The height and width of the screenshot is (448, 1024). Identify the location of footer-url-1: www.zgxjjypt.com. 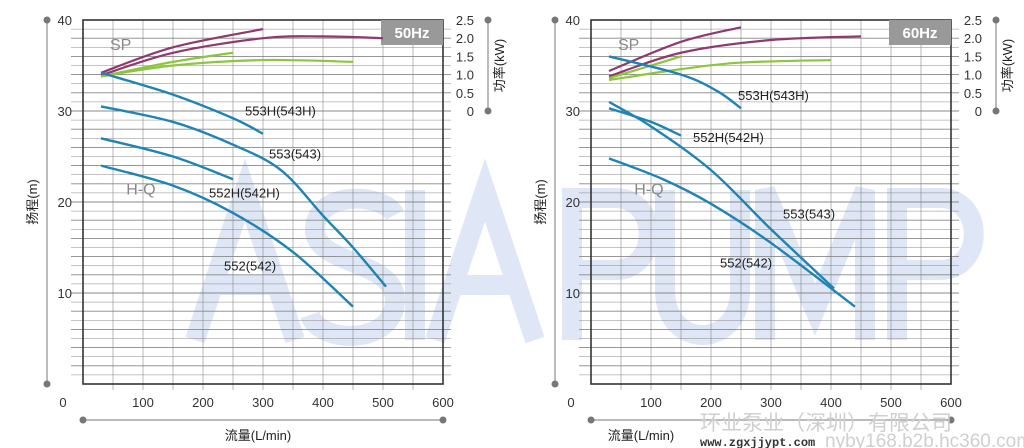
(757, 442).